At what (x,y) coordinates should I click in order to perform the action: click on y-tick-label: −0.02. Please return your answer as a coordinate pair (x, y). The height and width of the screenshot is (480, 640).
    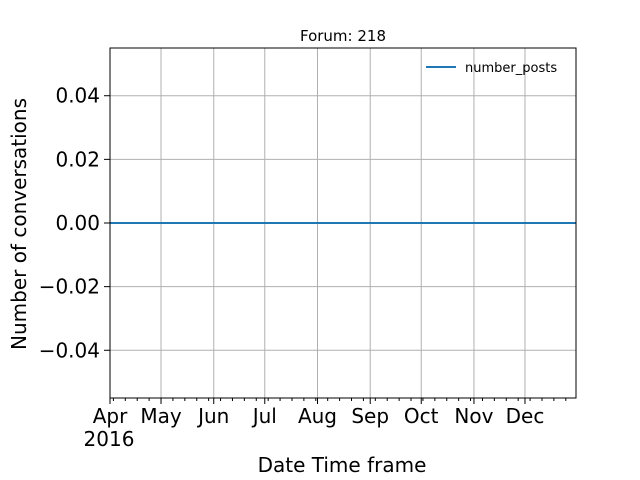
    Looking at the image, I should click on (69, 287).